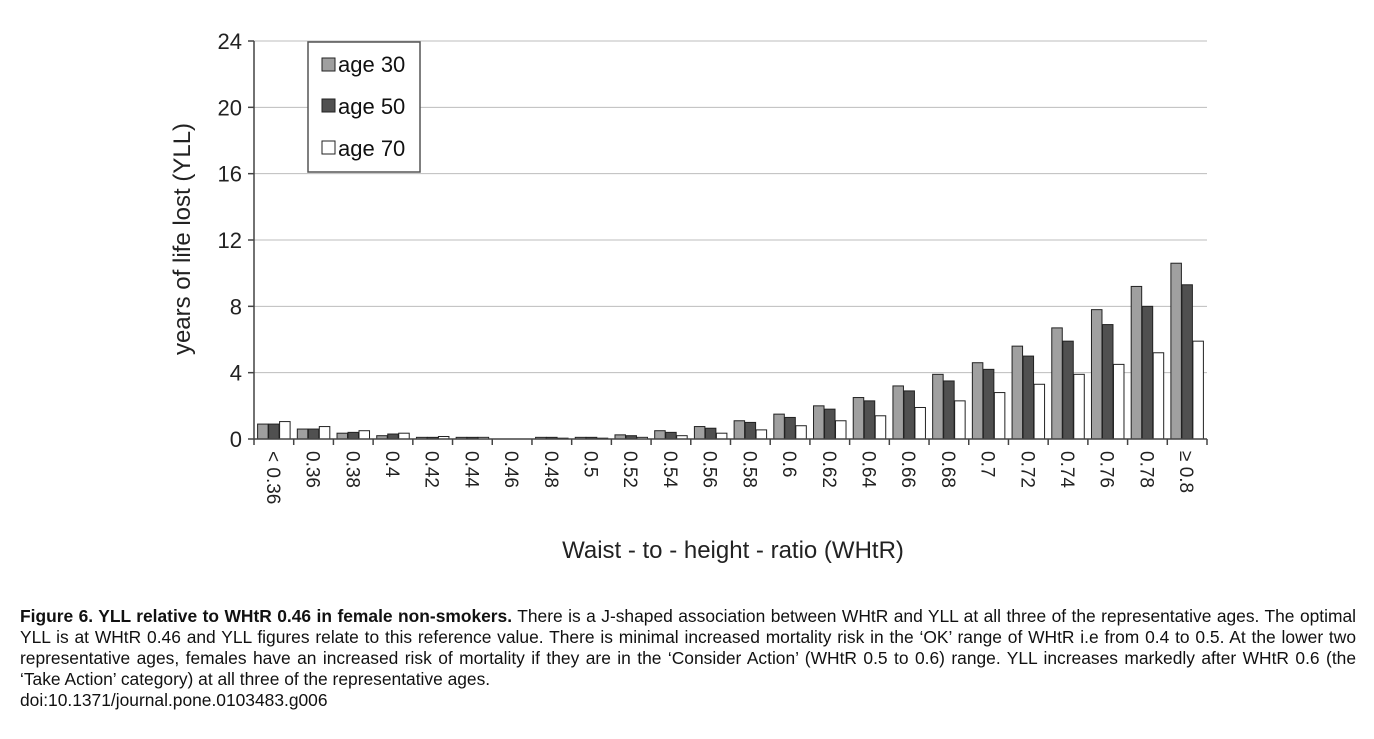 The height and width of the screenshot is (739, 1374). Describe the element at coordinates (629, 469) in the screenshot. I see `x-tick-label: 0.52` at that location.